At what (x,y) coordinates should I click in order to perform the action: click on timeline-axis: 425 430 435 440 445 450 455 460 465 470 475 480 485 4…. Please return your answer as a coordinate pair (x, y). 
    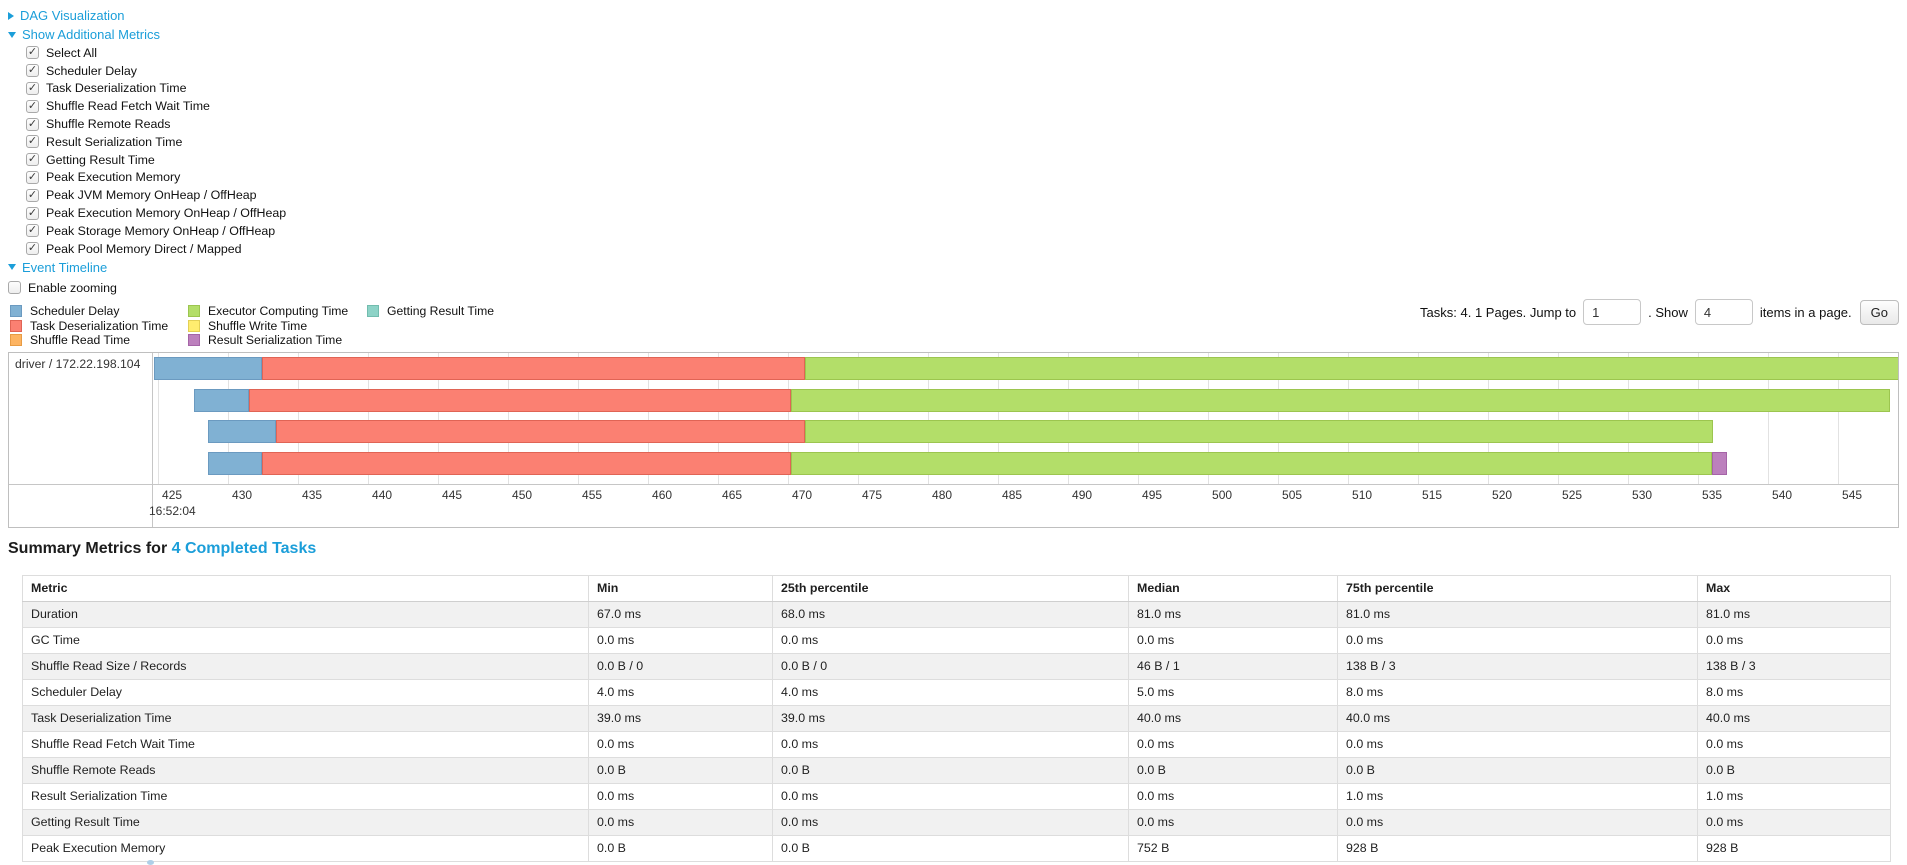
    Looking at the image, I should click on (1023, 506).